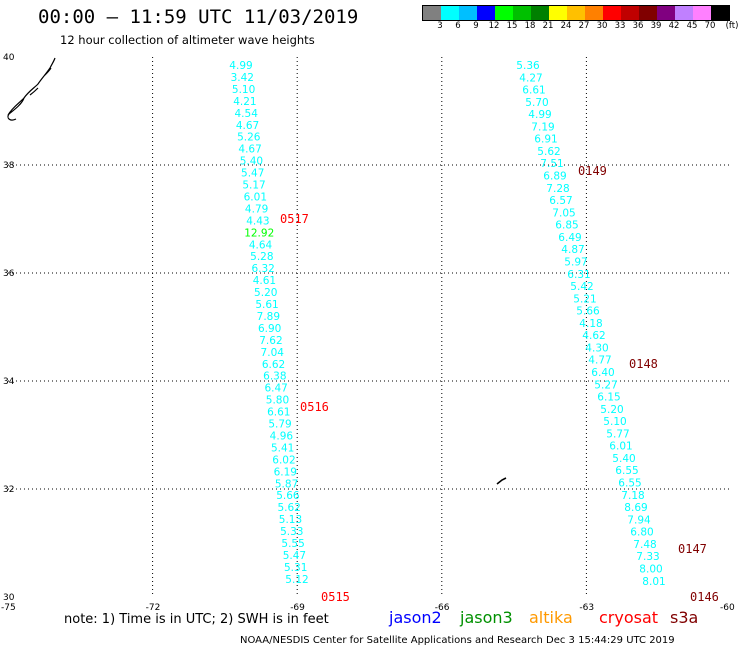 The height and width of the screenshot is (650, 740). Describe the element at coordinates (282, 448) in the screenshot. I see `wave-height-value: 5.41` at that location.